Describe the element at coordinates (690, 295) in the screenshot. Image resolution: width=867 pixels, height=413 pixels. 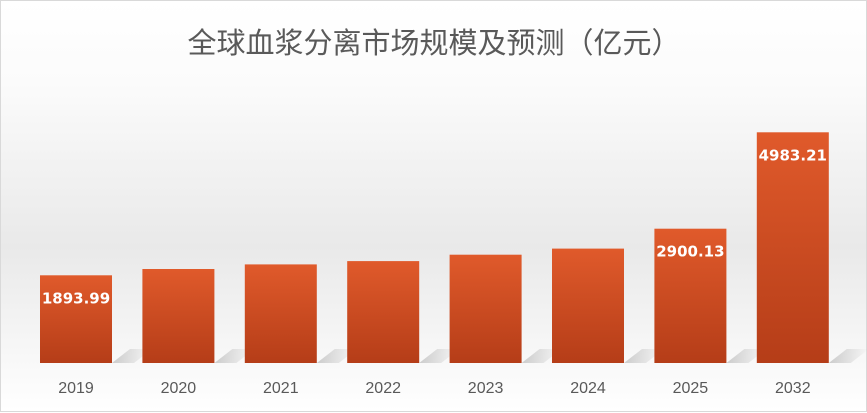
I see `bar-2025` at that location.